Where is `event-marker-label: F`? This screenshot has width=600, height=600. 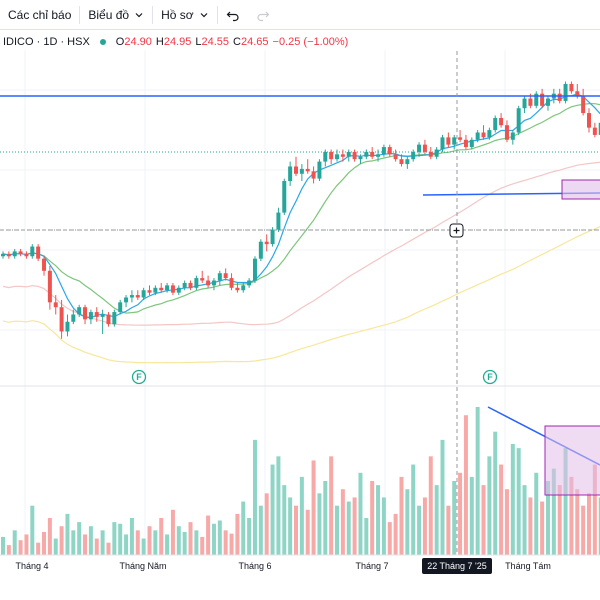 event-marker-label: F is located at coordinates (490, 377).